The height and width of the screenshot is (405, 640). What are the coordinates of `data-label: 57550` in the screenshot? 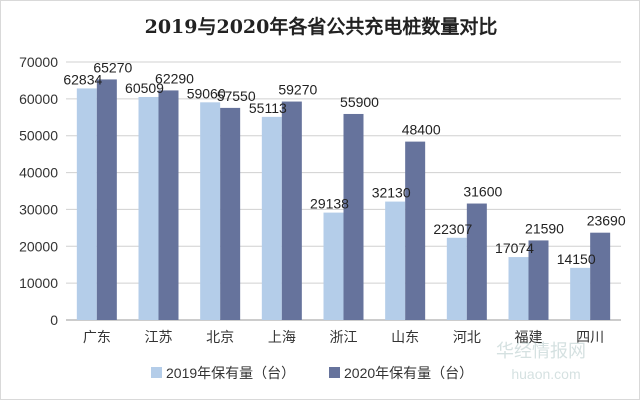 It's located at (236, 96).